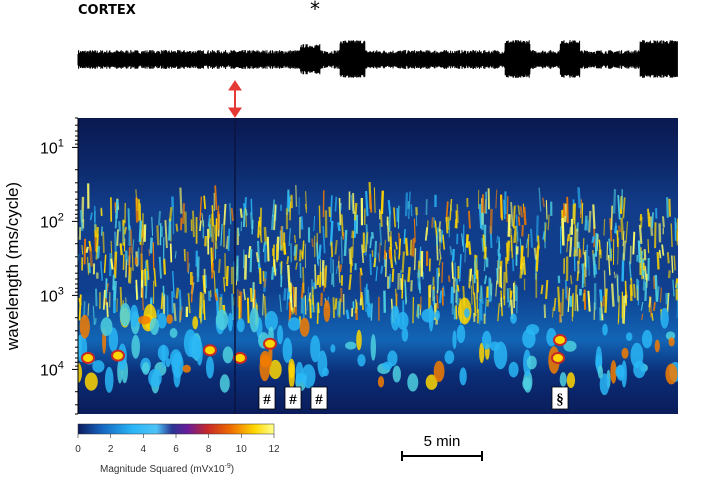 The height and width of the screenshot is (482, 708). I want to click on y-axis-label: wavelength (ms/cycle), so click(12, 266).